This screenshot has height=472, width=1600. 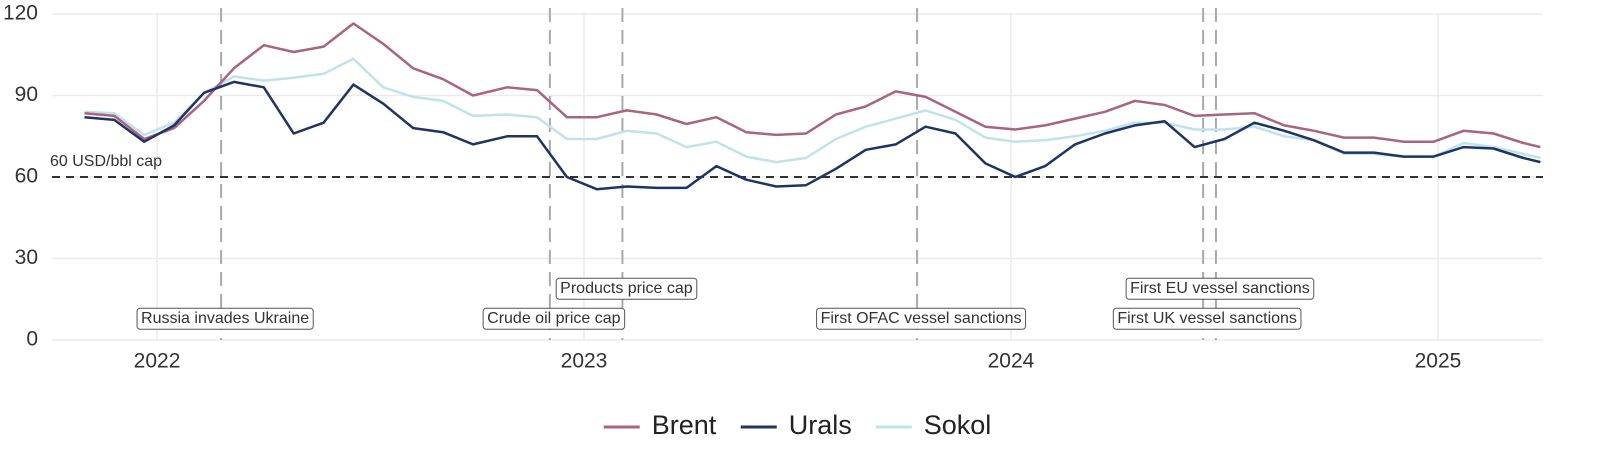 I want to click on event-label: Russia invades Ukraine, so click(x=225, y=318).